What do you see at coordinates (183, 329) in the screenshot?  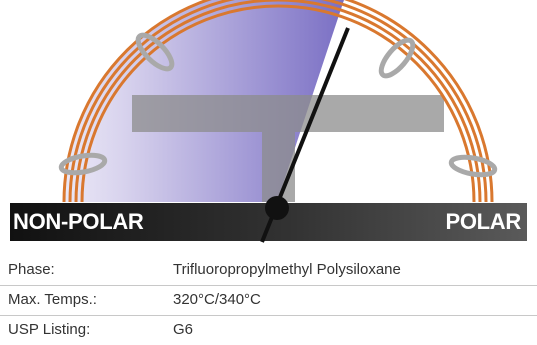 I see `spec-value: G6` at bounding box center [183, 329].